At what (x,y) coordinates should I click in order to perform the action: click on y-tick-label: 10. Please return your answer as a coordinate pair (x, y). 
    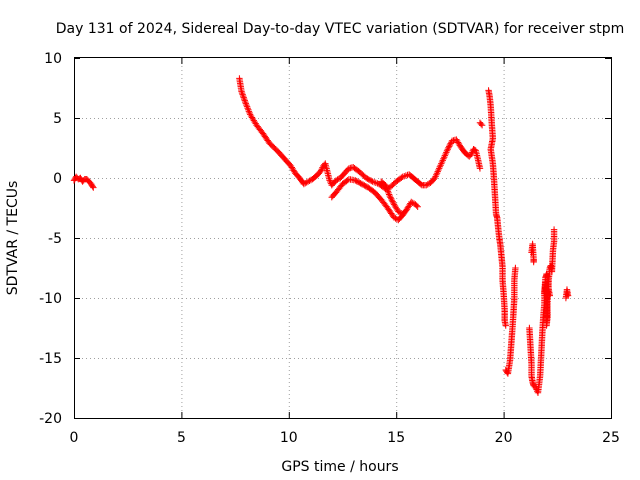
    Looking at the image, I should click on (53, 59).